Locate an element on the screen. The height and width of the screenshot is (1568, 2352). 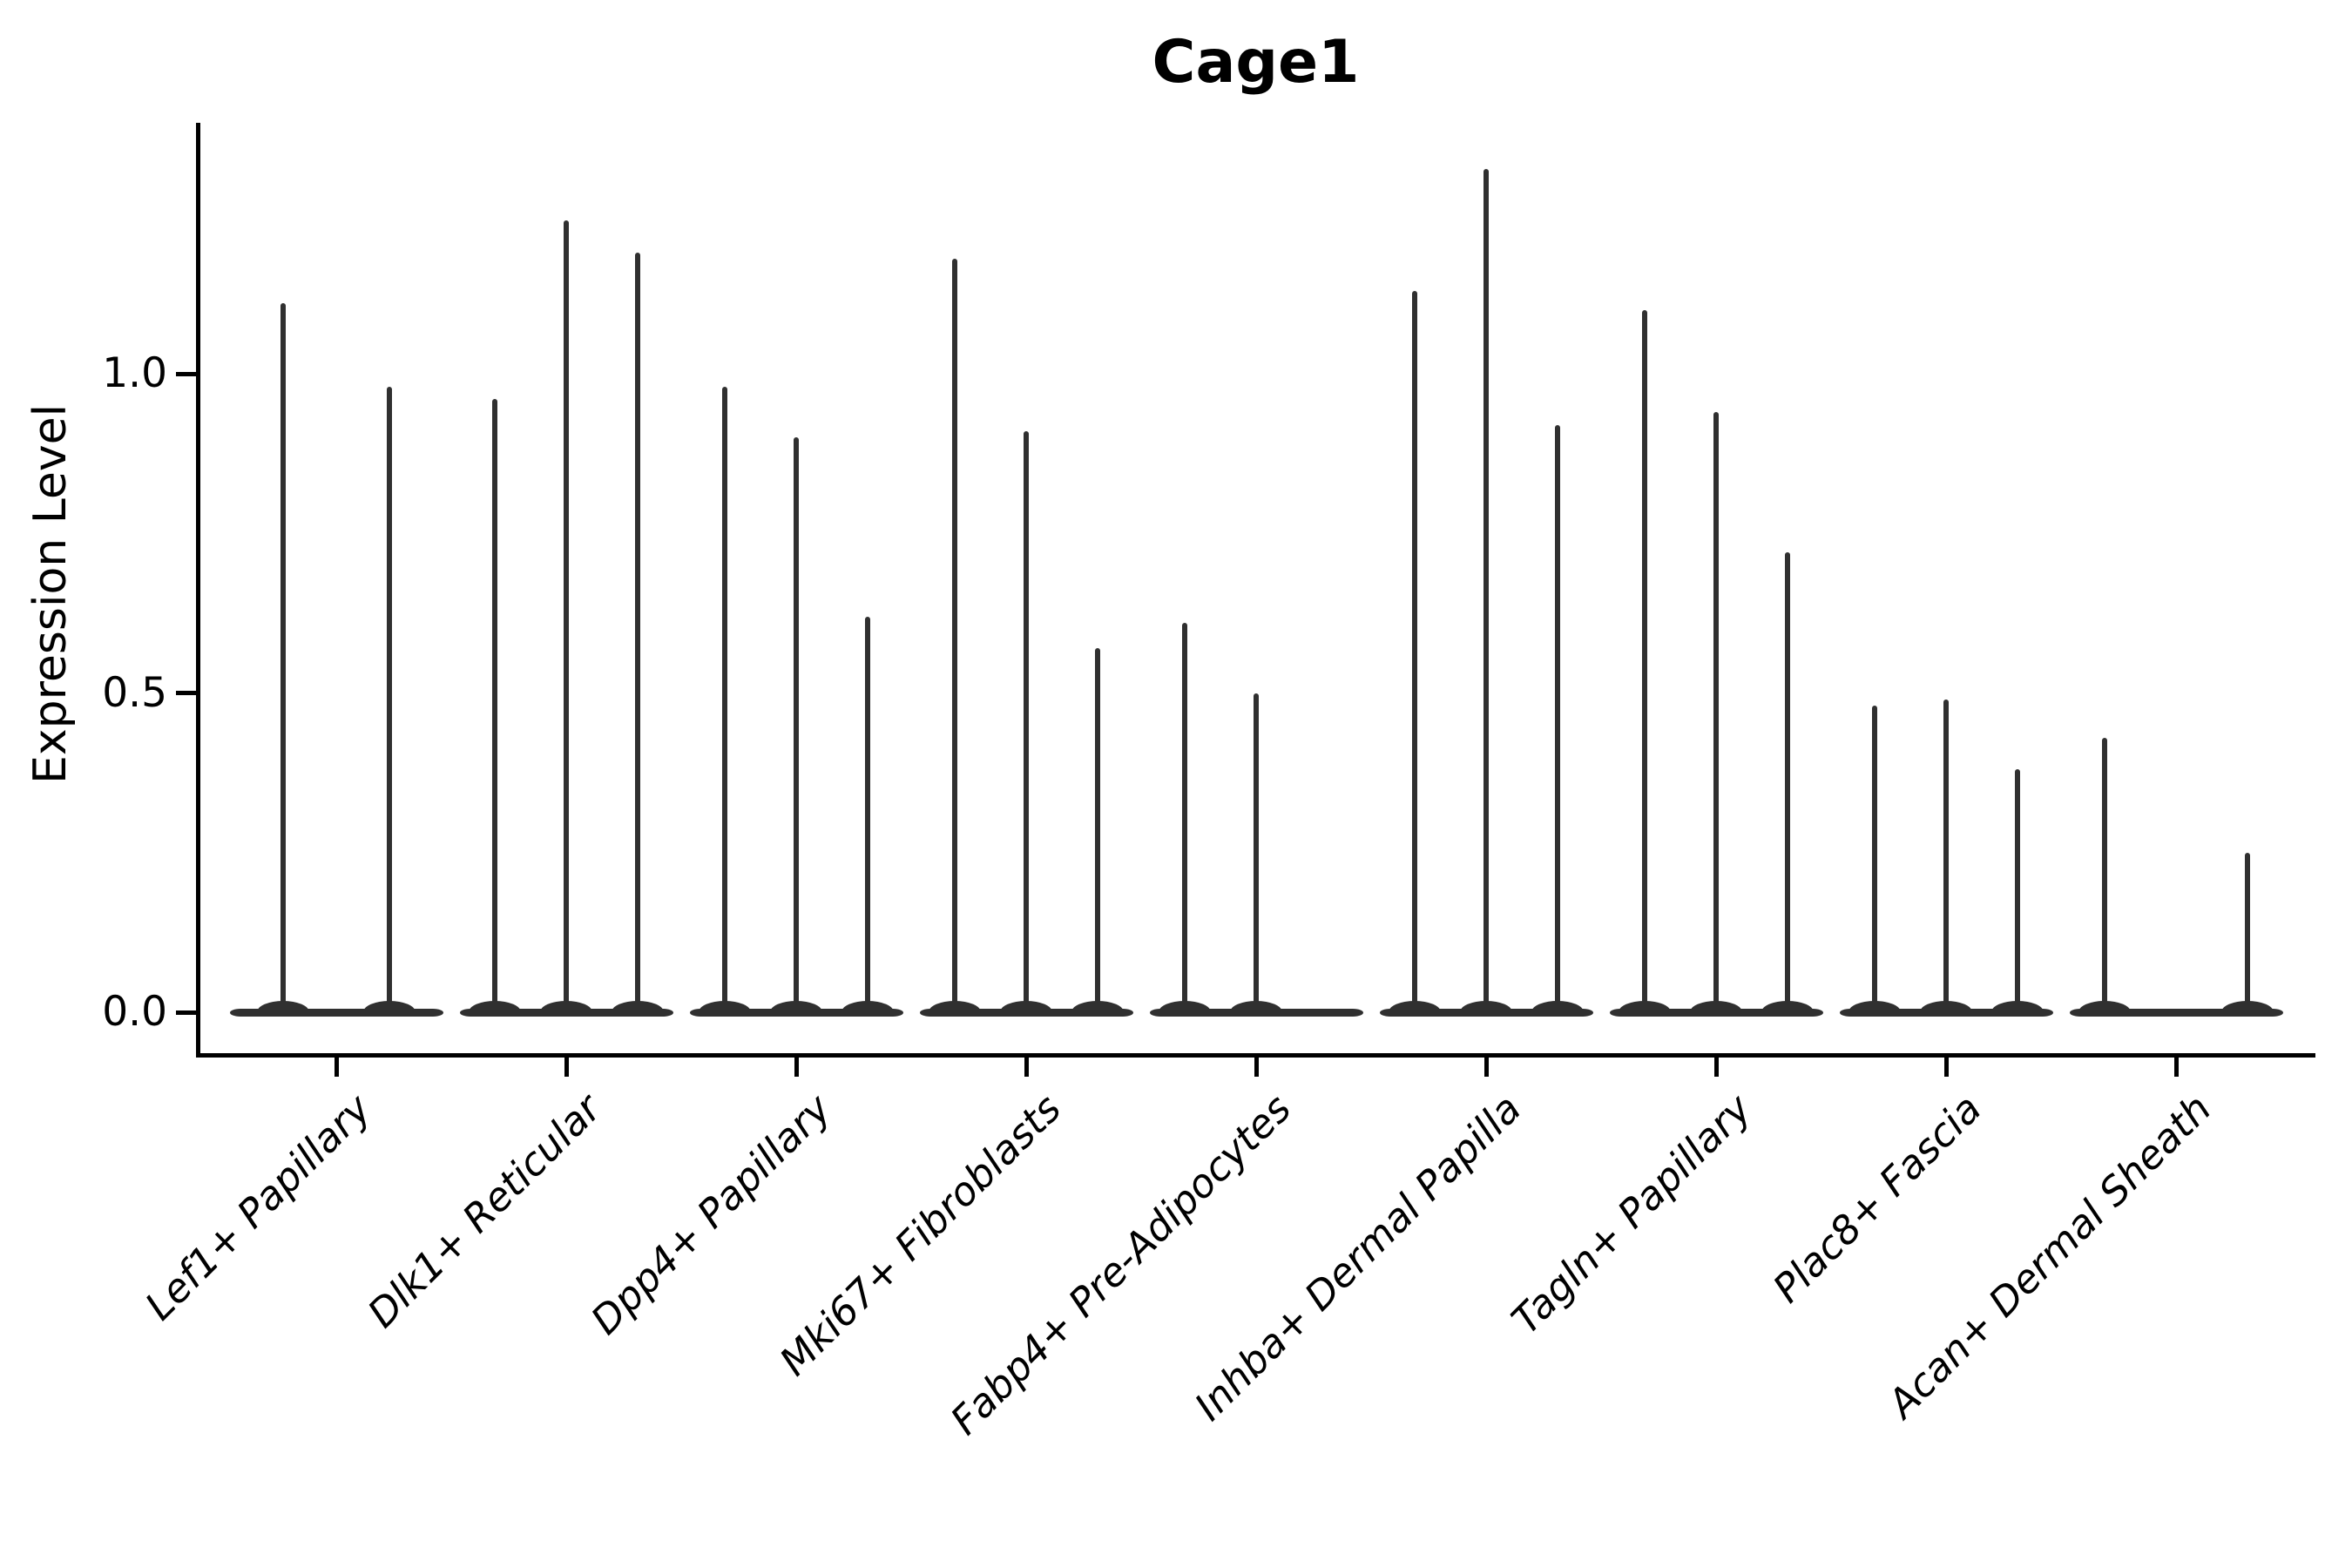
x-axis-spine is located at coordinates (1255, 1055).